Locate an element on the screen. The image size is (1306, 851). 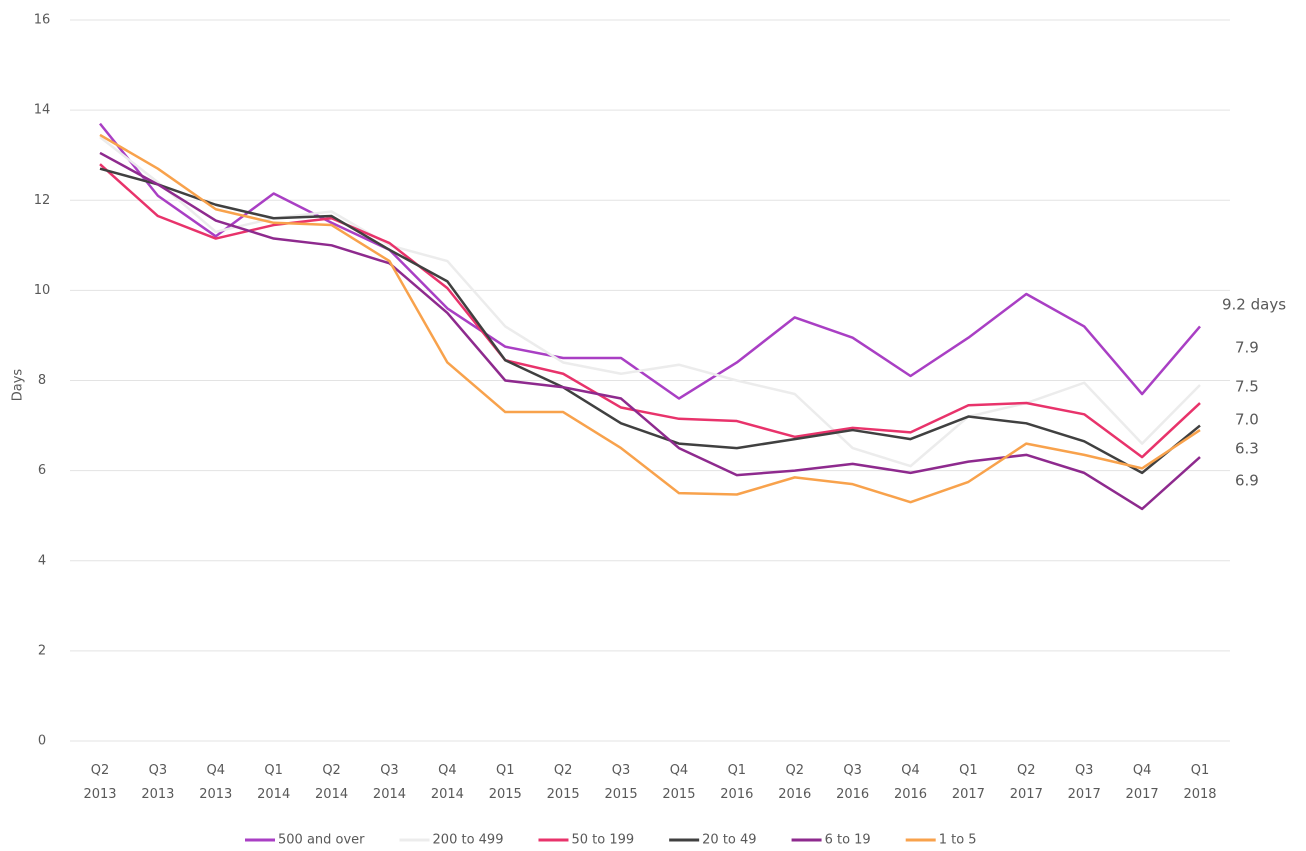
legend-label: 50 to 199 is located at coordinates (602, 840).